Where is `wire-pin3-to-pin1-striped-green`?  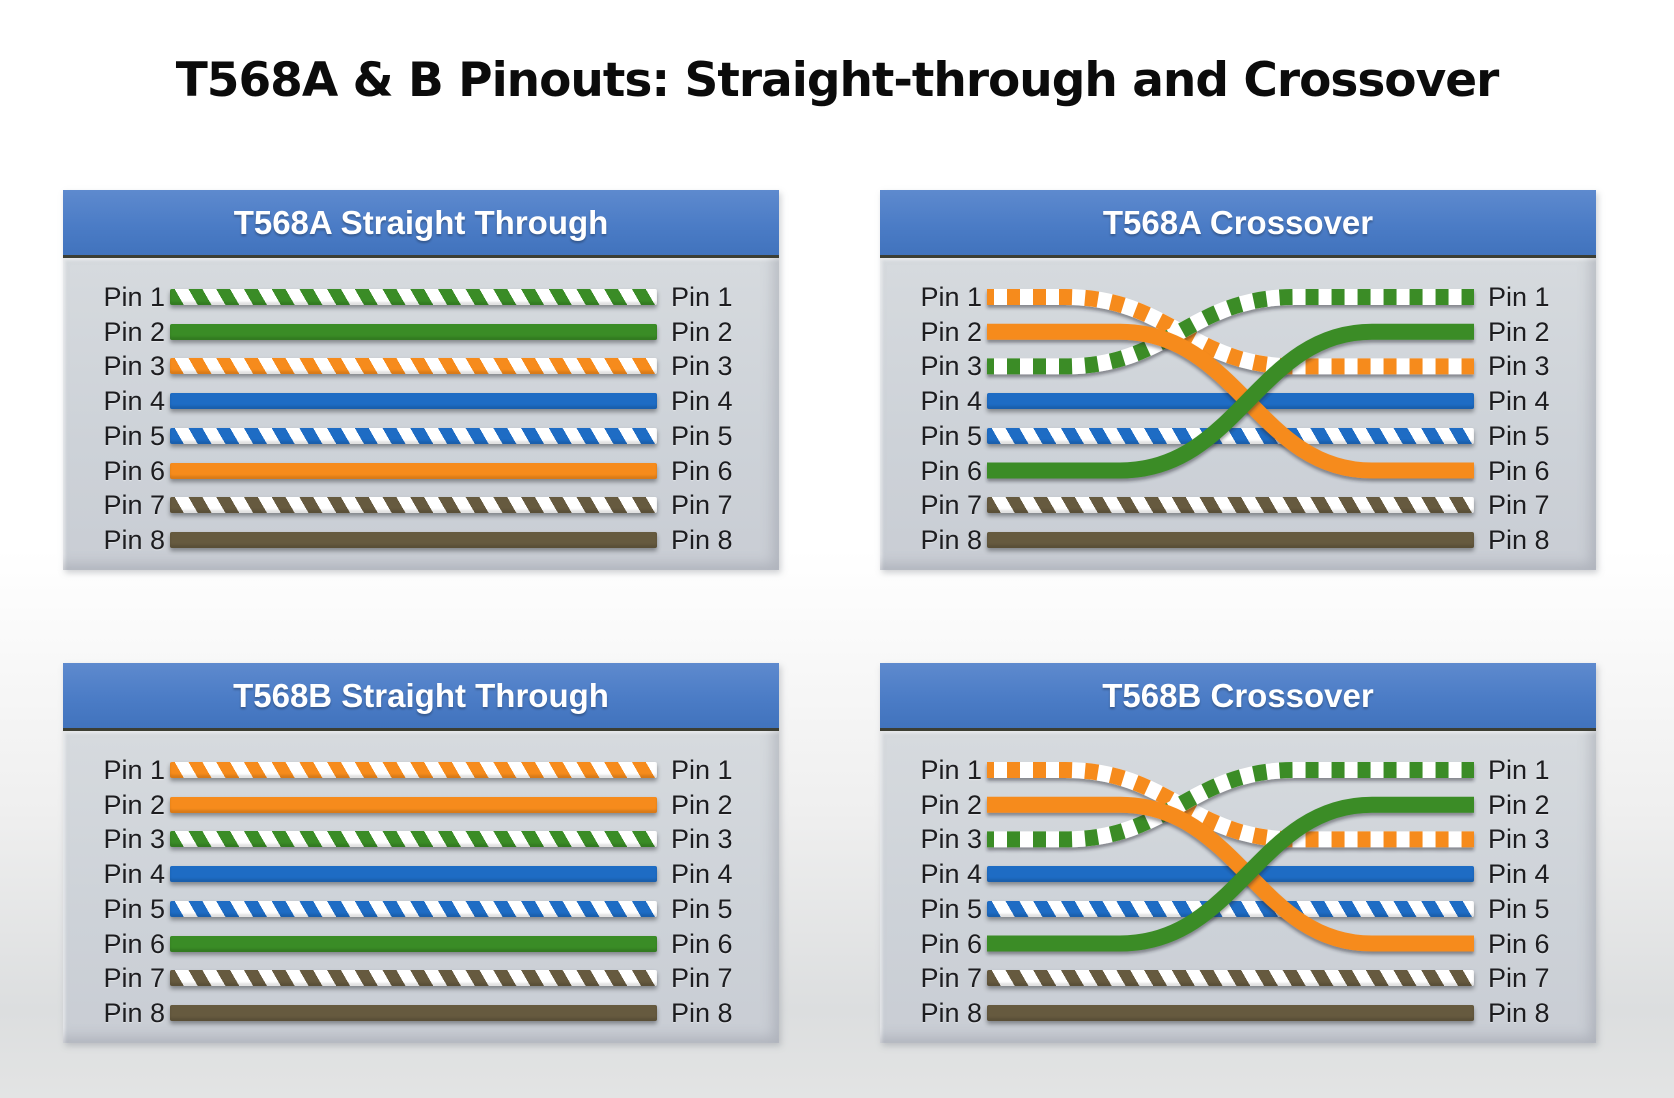
wire-pin3-to-pin1-striped-green is located at coordinates (1230, 332).